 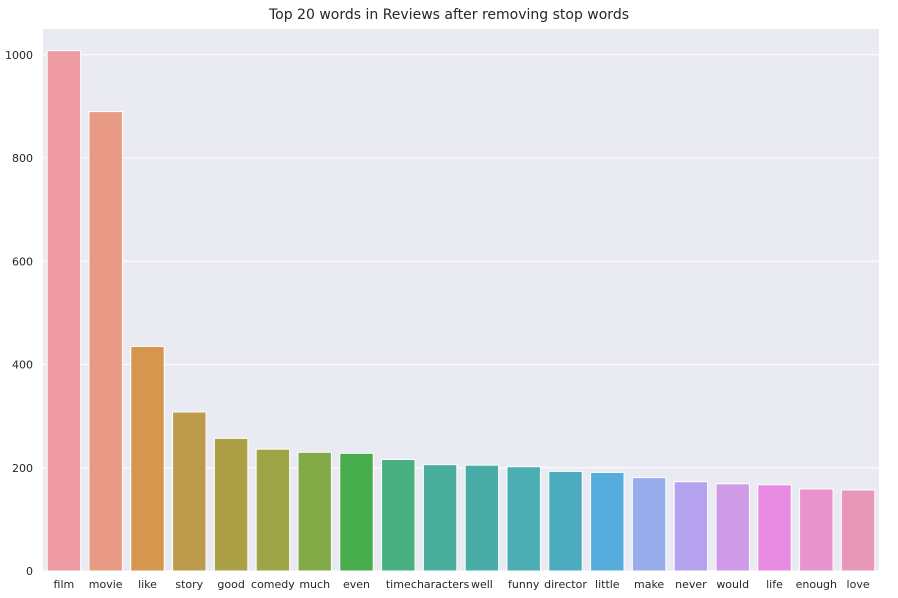 What do you see at coordinates (147, 584) in the screenshot?
I see `x-tick-label: like` at bounding box center [147, 584].